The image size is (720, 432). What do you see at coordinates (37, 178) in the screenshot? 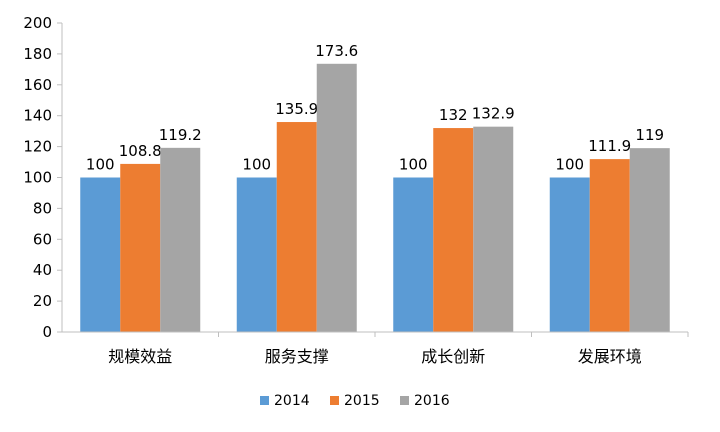
I see `y-tick-label: 100` at bounding box center [37, 178].